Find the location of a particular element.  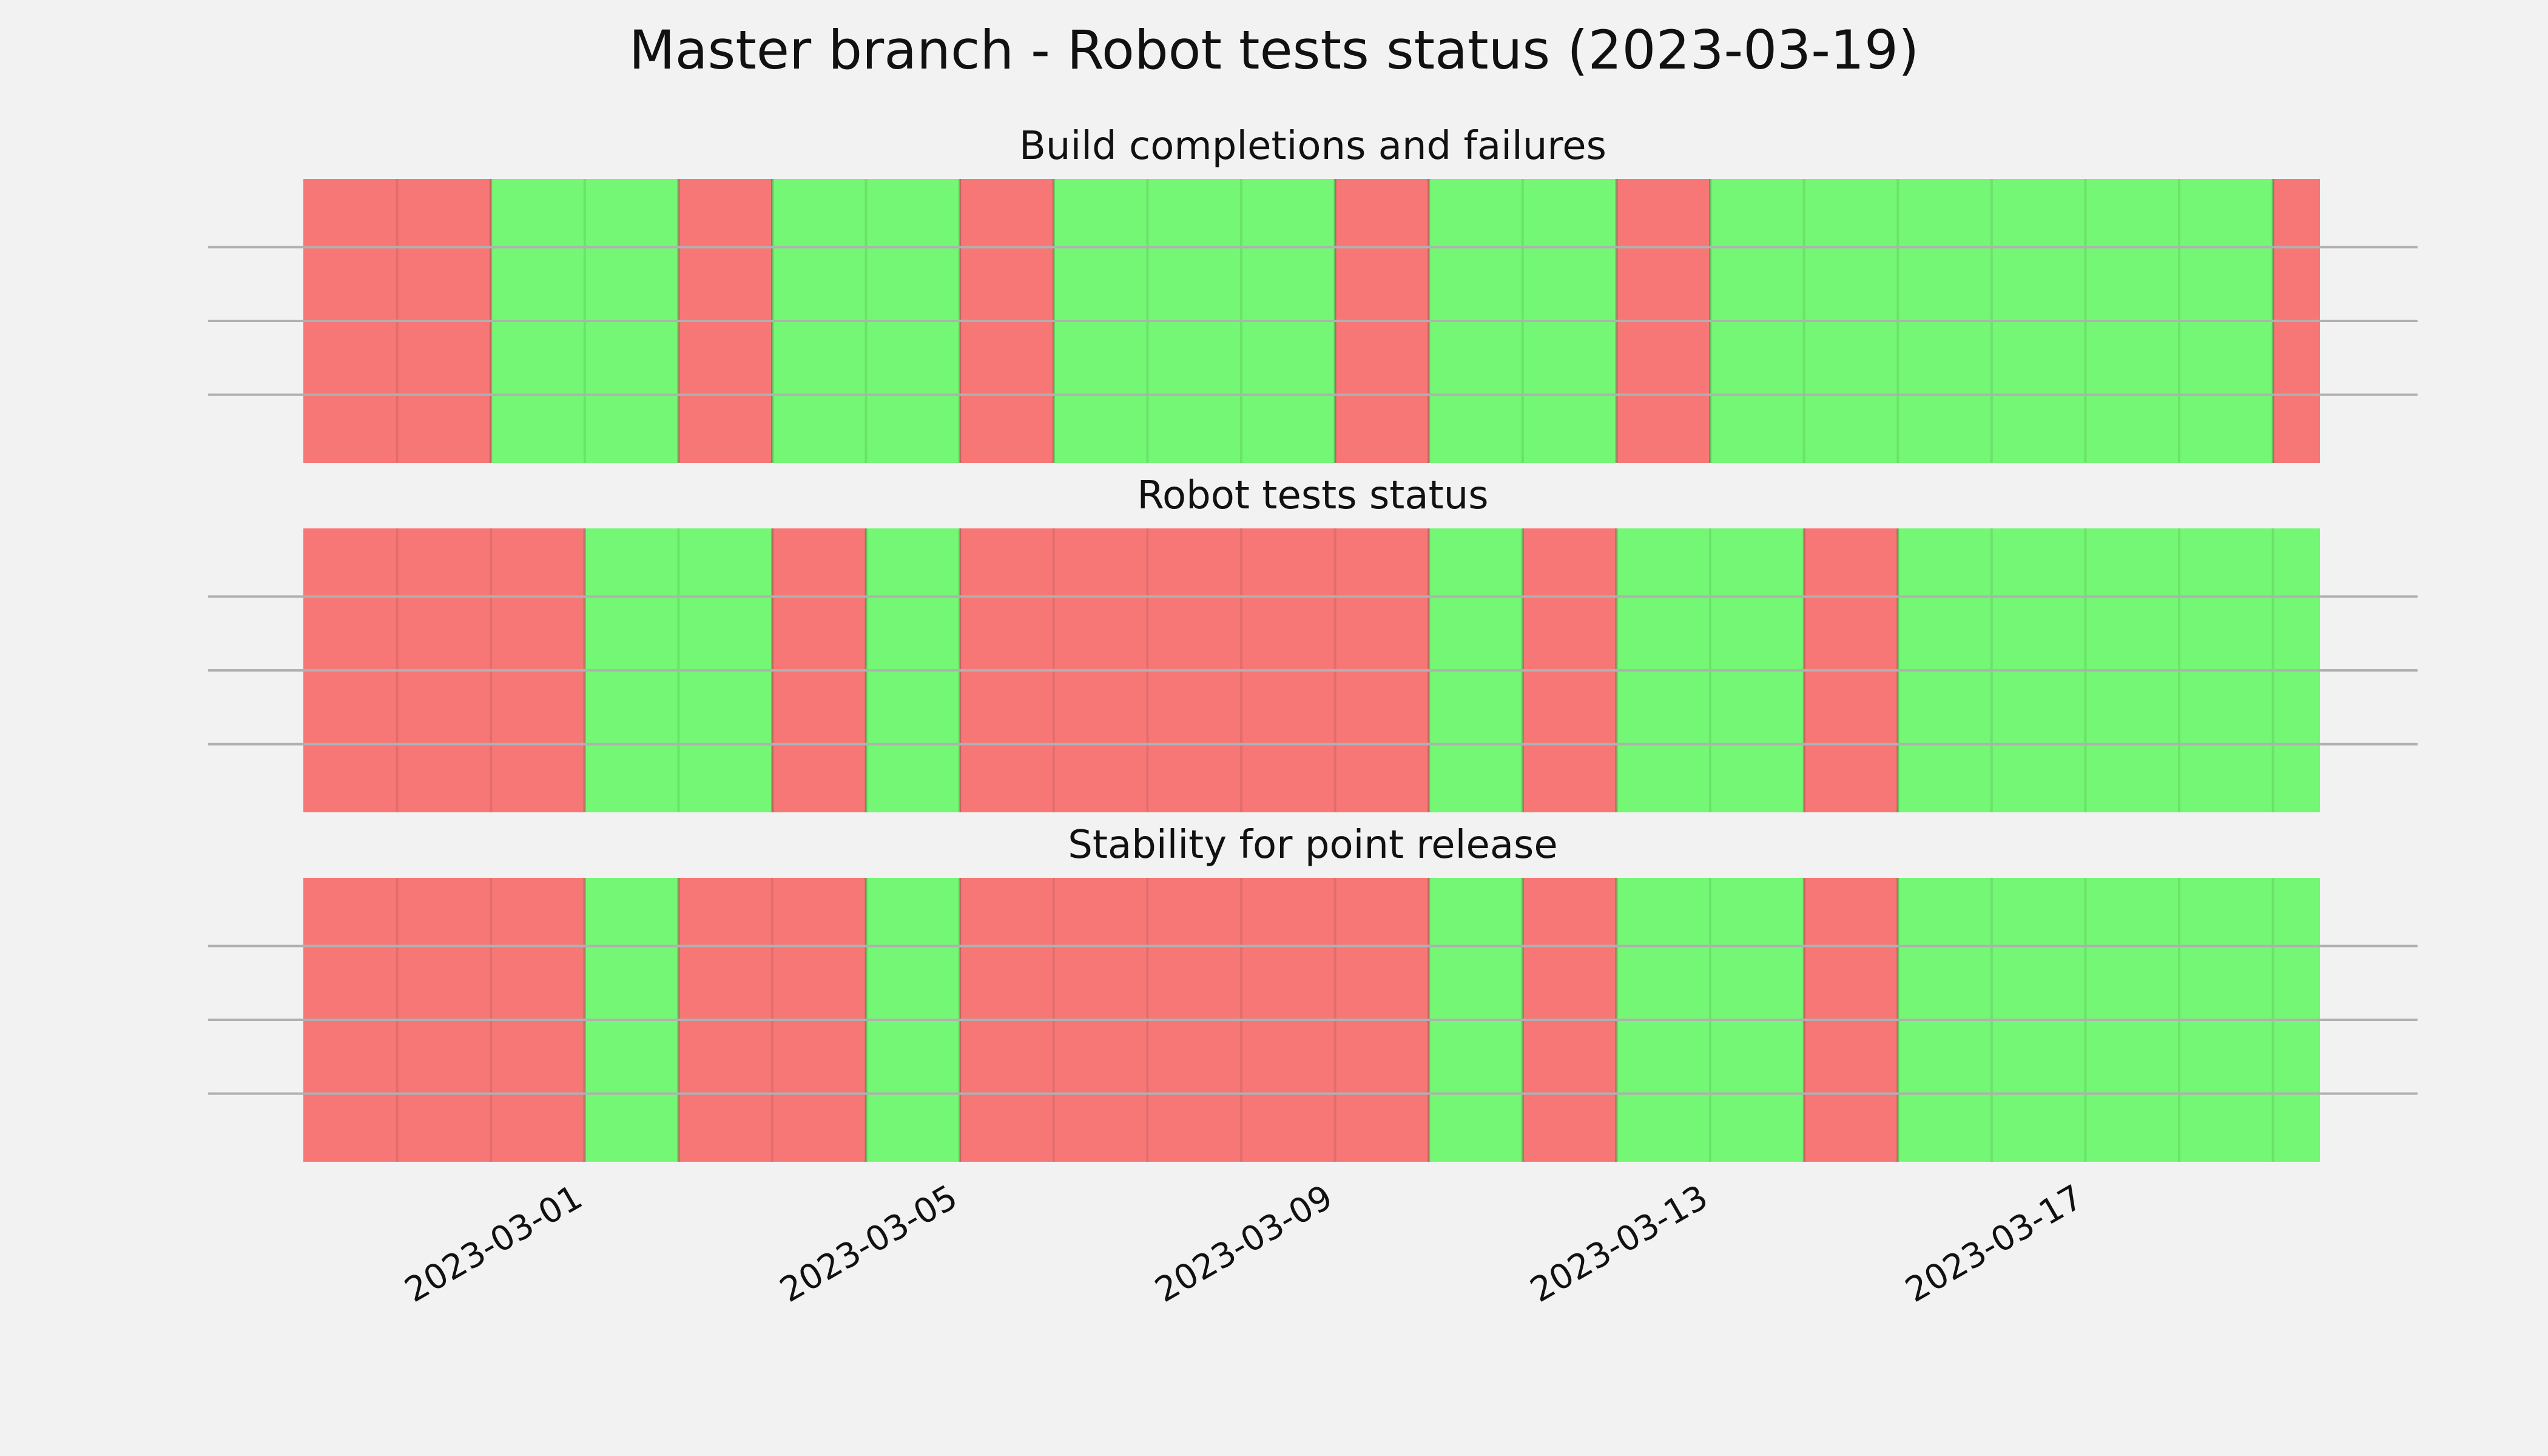

x-tick-label: 2023-03-17 is located at coordinates (1994, 1244).